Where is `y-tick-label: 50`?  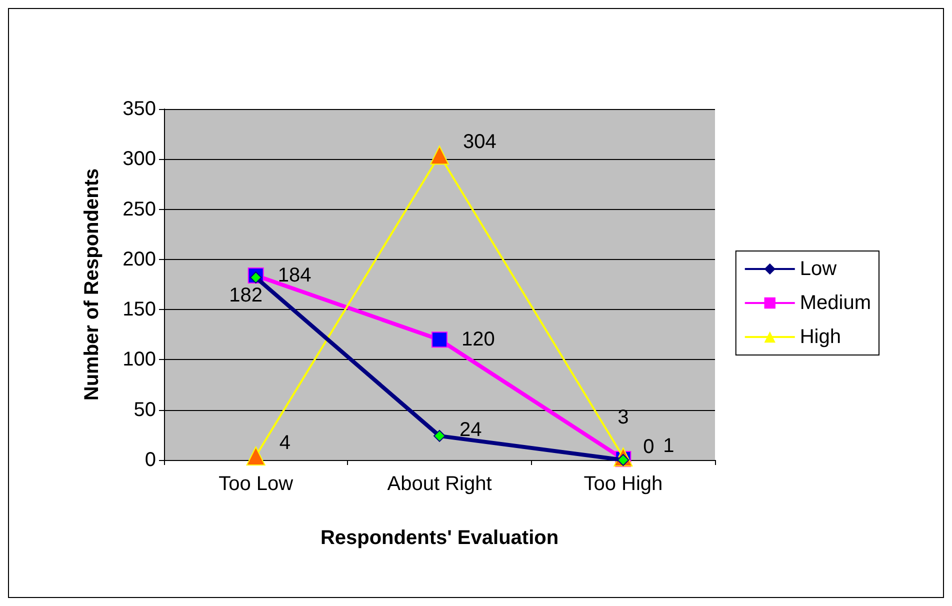
y-tick-label: 50 is located at coordinates (145, 409).